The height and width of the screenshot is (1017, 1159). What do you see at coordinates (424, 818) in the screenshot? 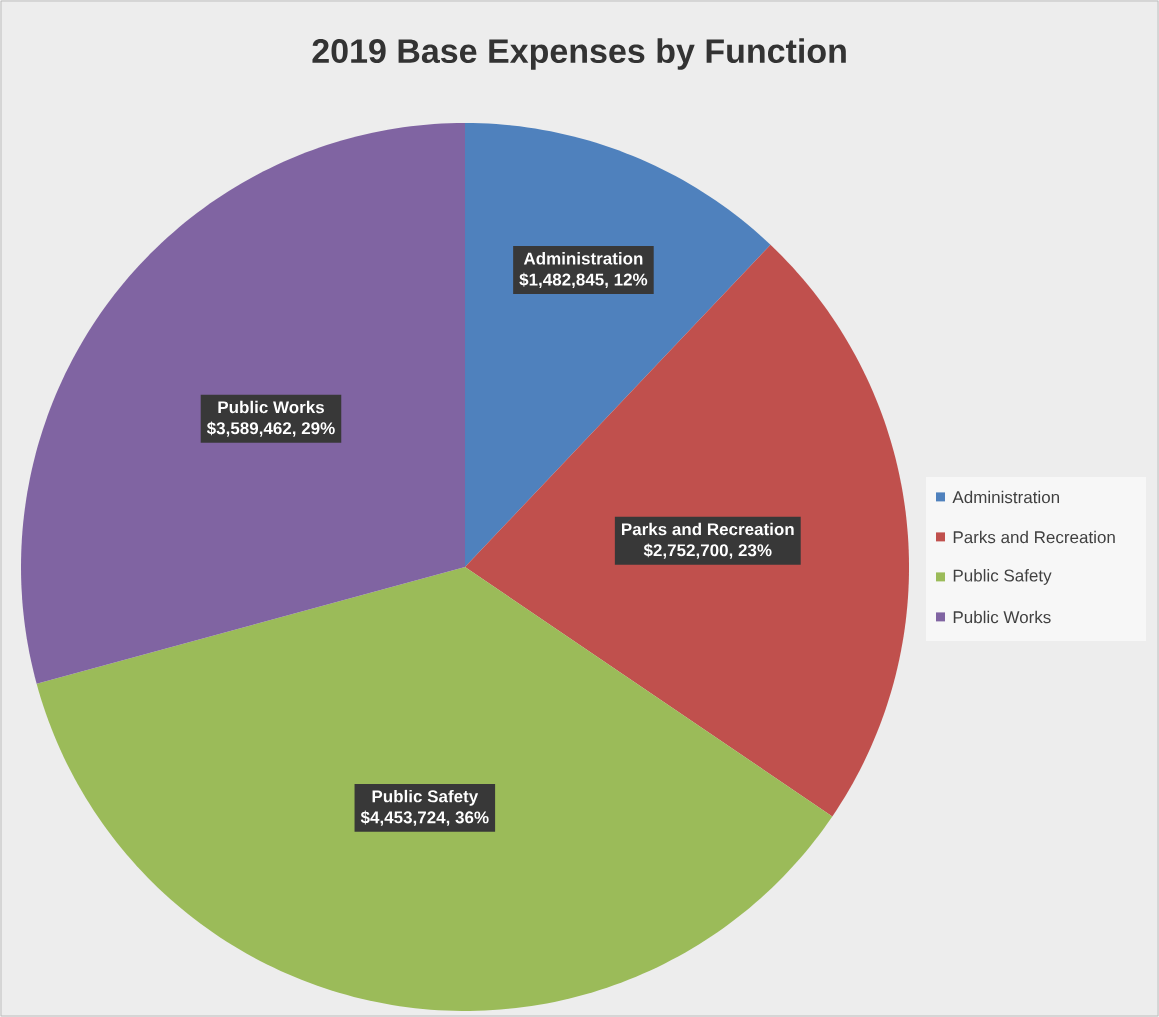
I see `data-label: $4,453,724, 36%` at bounding box center [424, 818].